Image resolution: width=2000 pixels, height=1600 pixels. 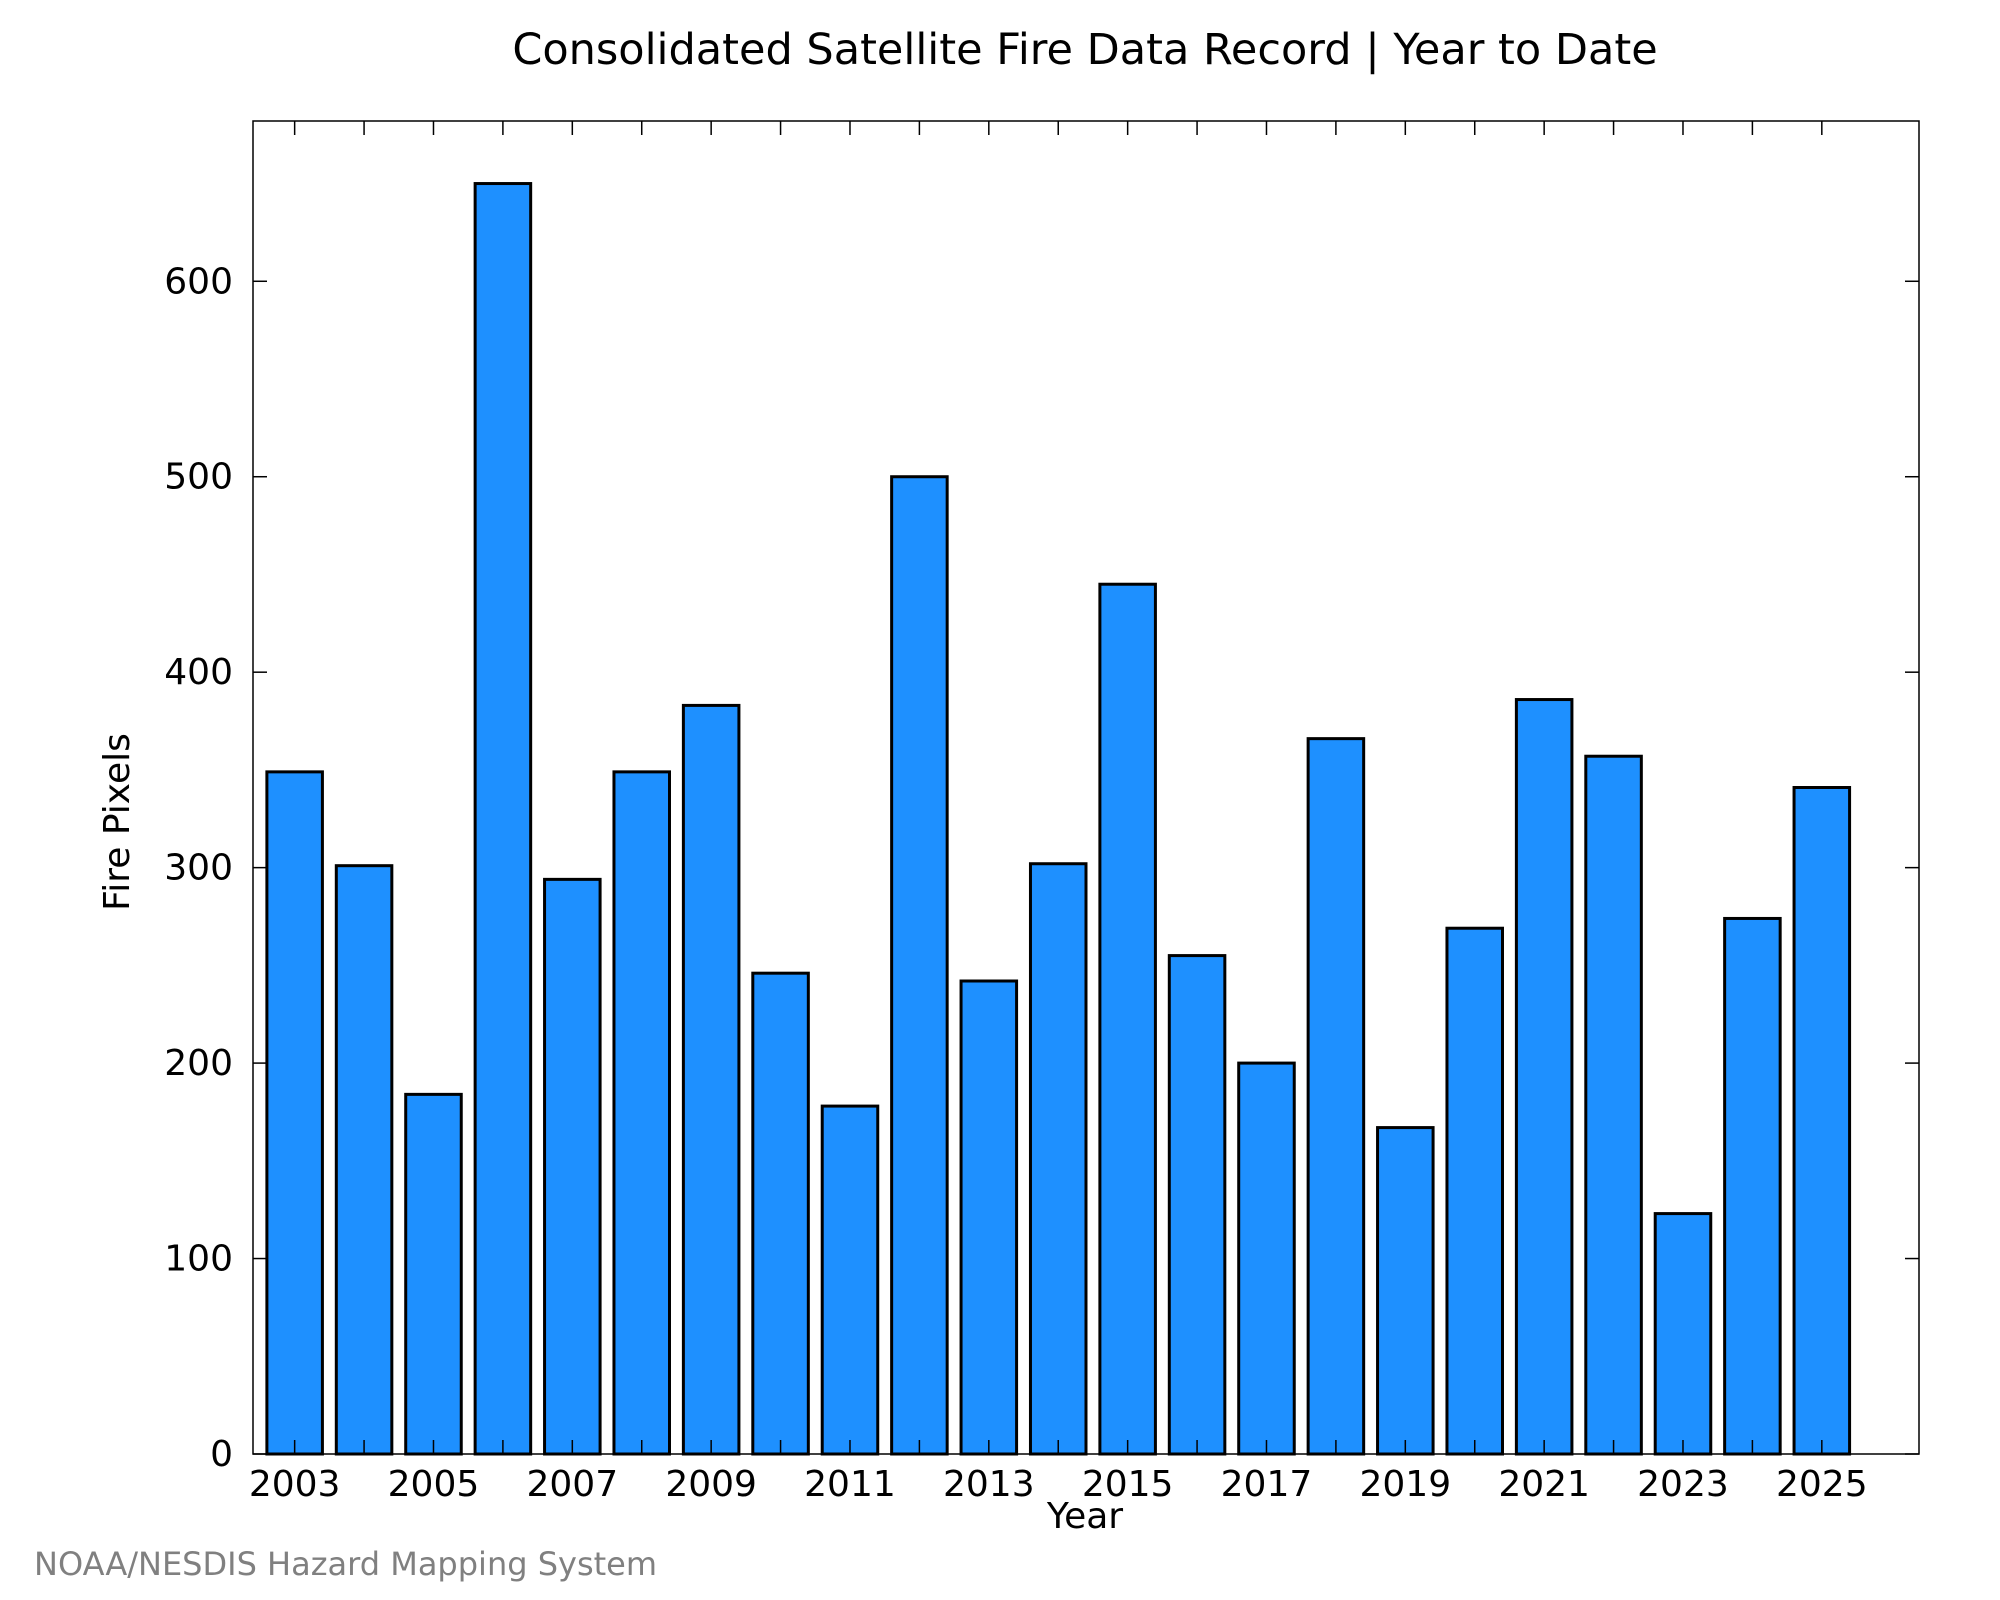 What do you see at coordinates (1544, 1484) in the screenshot?
I see `x-tick-label-2021: 2021` at bounding box center [1544, 1484].